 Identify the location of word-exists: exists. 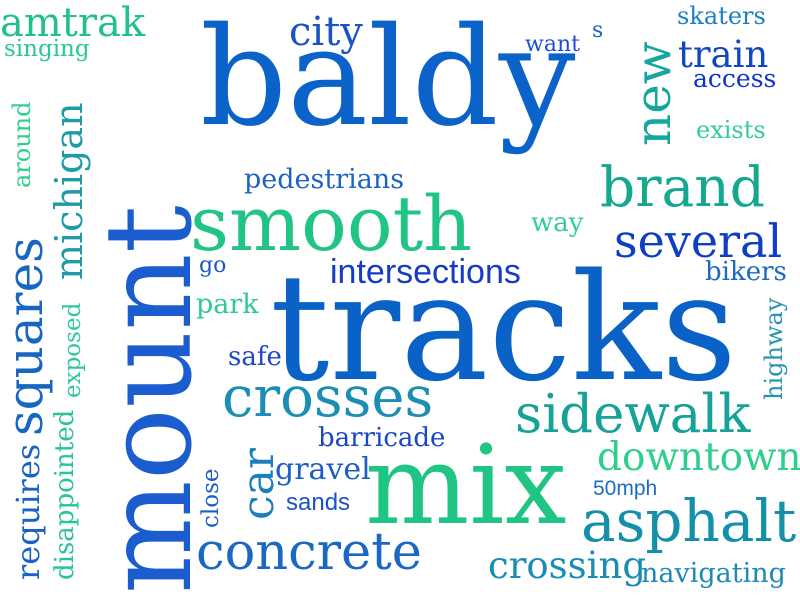
(731, 130).